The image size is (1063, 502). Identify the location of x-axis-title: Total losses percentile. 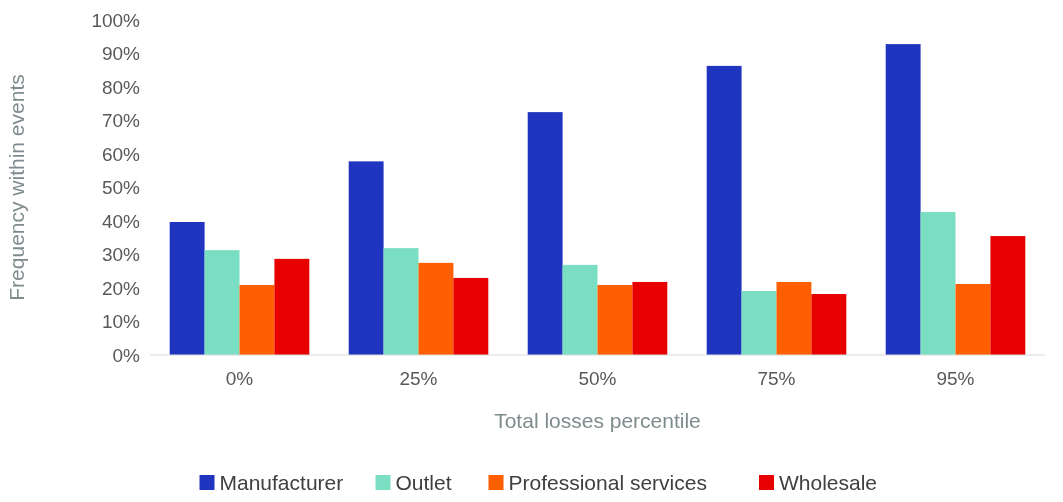
(597, 420).